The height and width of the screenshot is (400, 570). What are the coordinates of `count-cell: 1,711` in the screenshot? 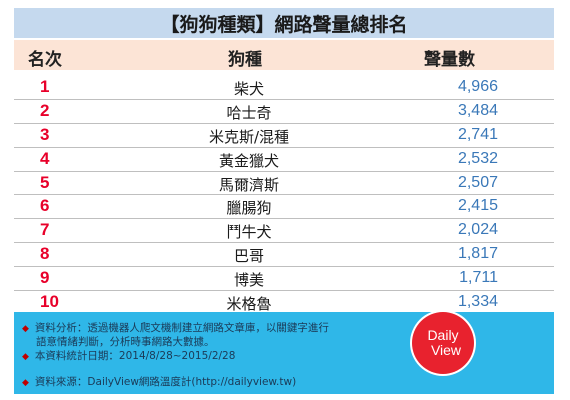 It's located at (478, 278).